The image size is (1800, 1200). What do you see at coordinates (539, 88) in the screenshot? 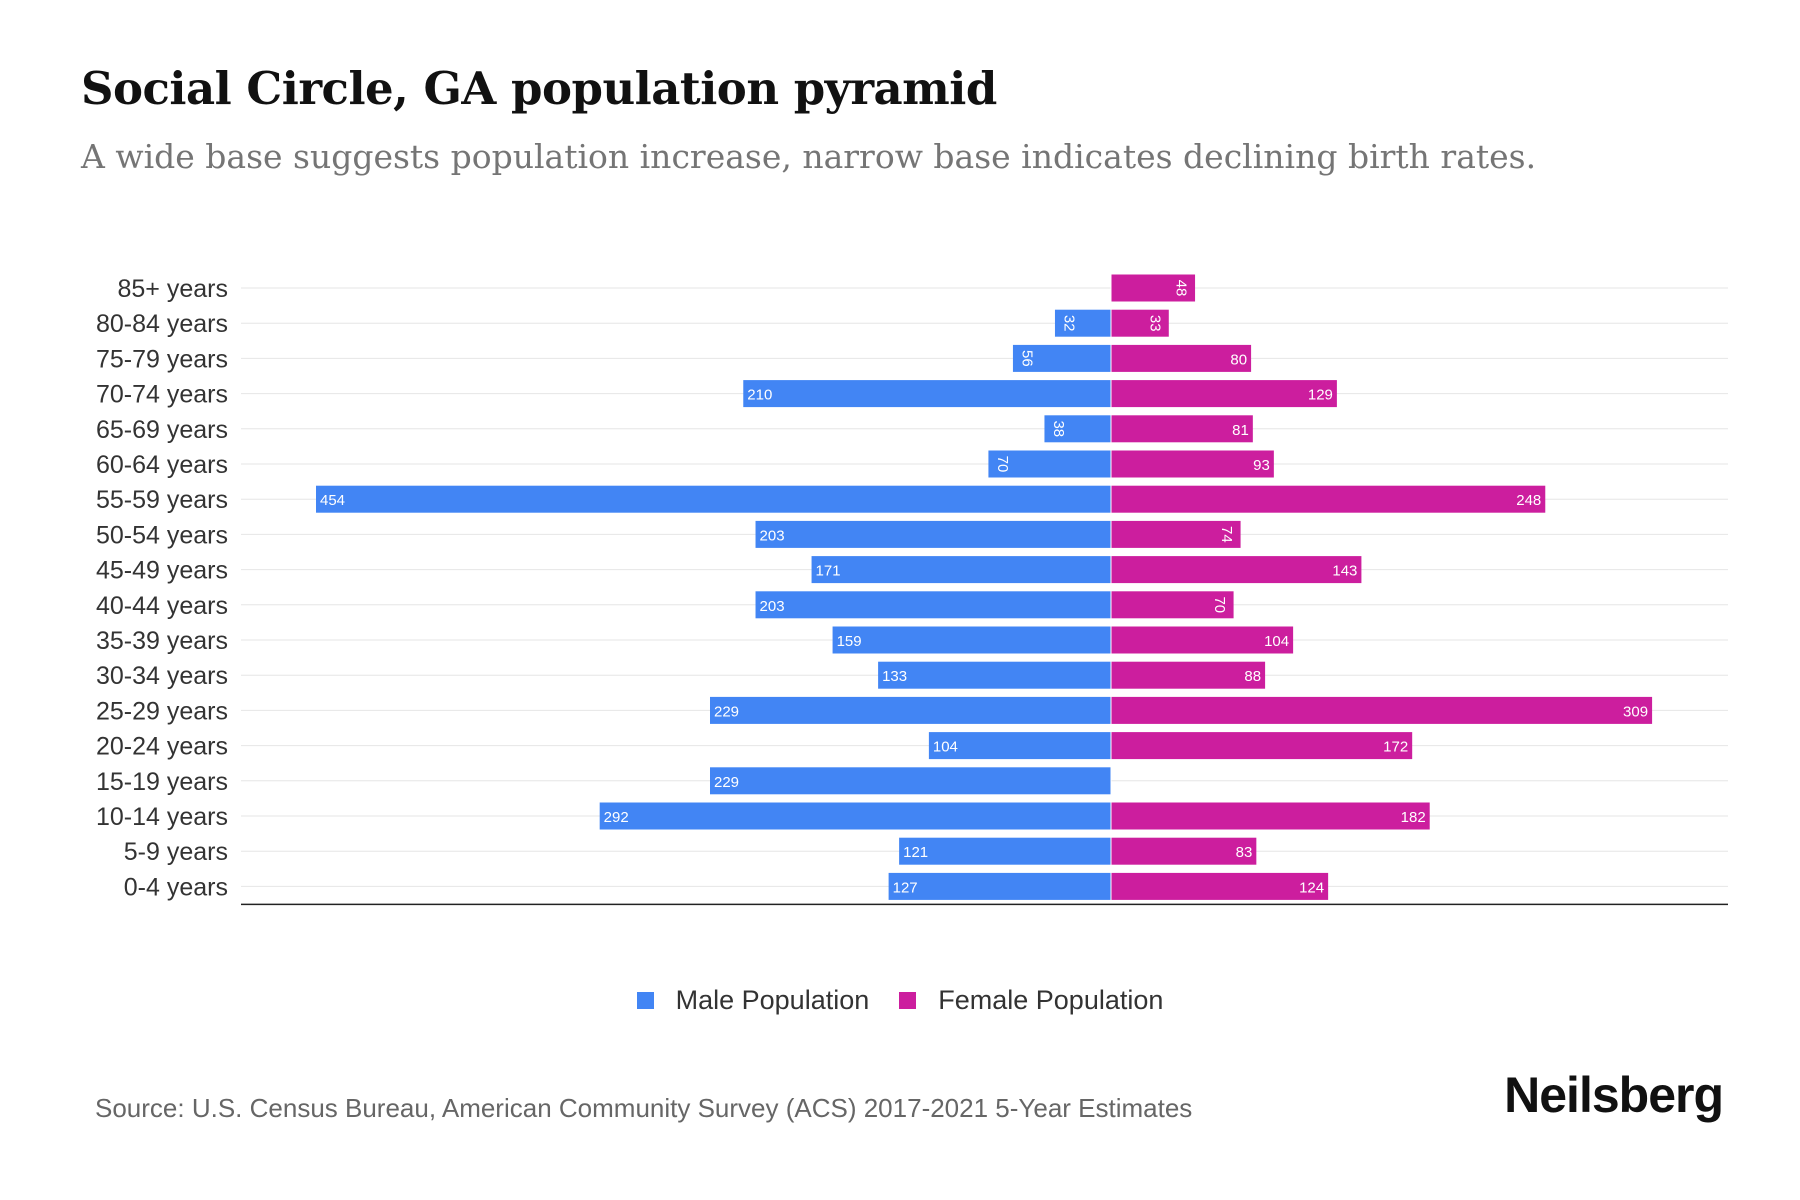
I see `chart-title: Social Circle, GA population pyramid` at bounding box center [539, 88].